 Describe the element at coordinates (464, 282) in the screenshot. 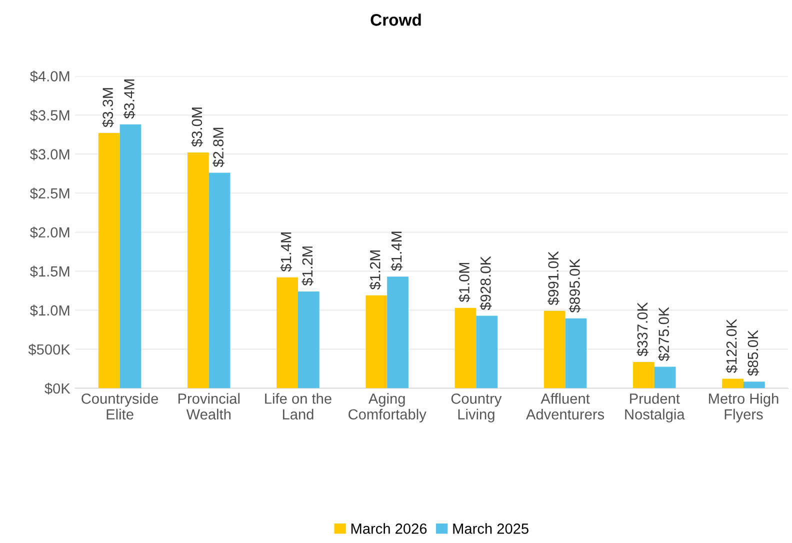

I see `data-label: $1.0M` at that location.